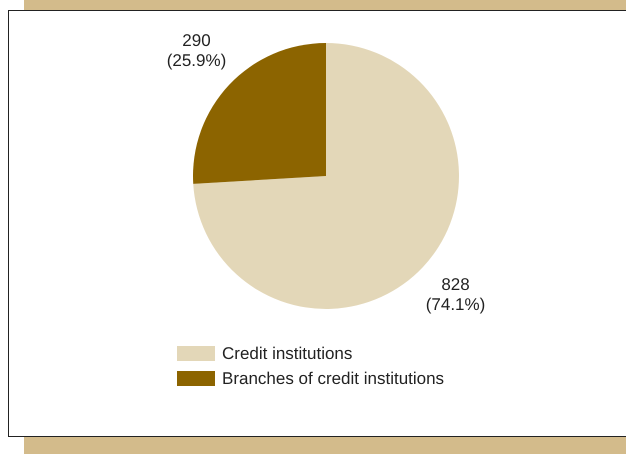 This screenshot has width=626, height=454. What do you see at coordinates (287, 354) in the screenshot?
I see `legend-label: Credit institutions` at bounding box center [287, 354].